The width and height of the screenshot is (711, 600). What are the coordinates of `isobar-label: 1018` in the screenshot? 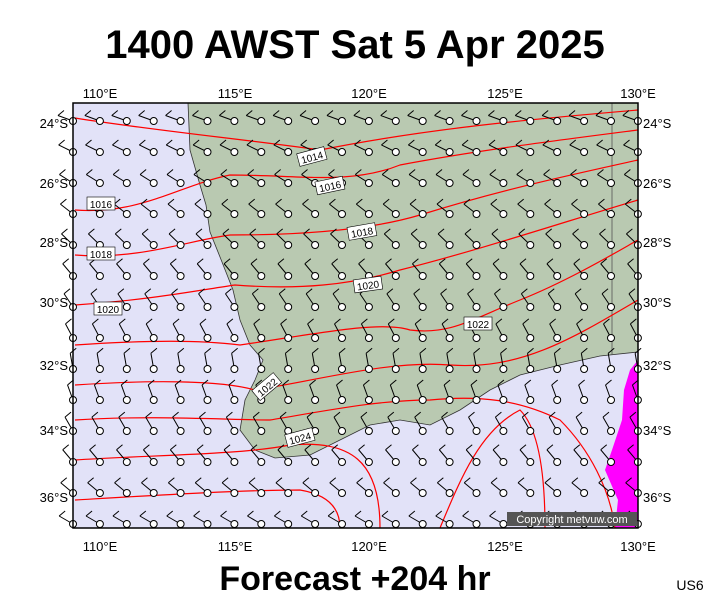 It's located at (101, 253).